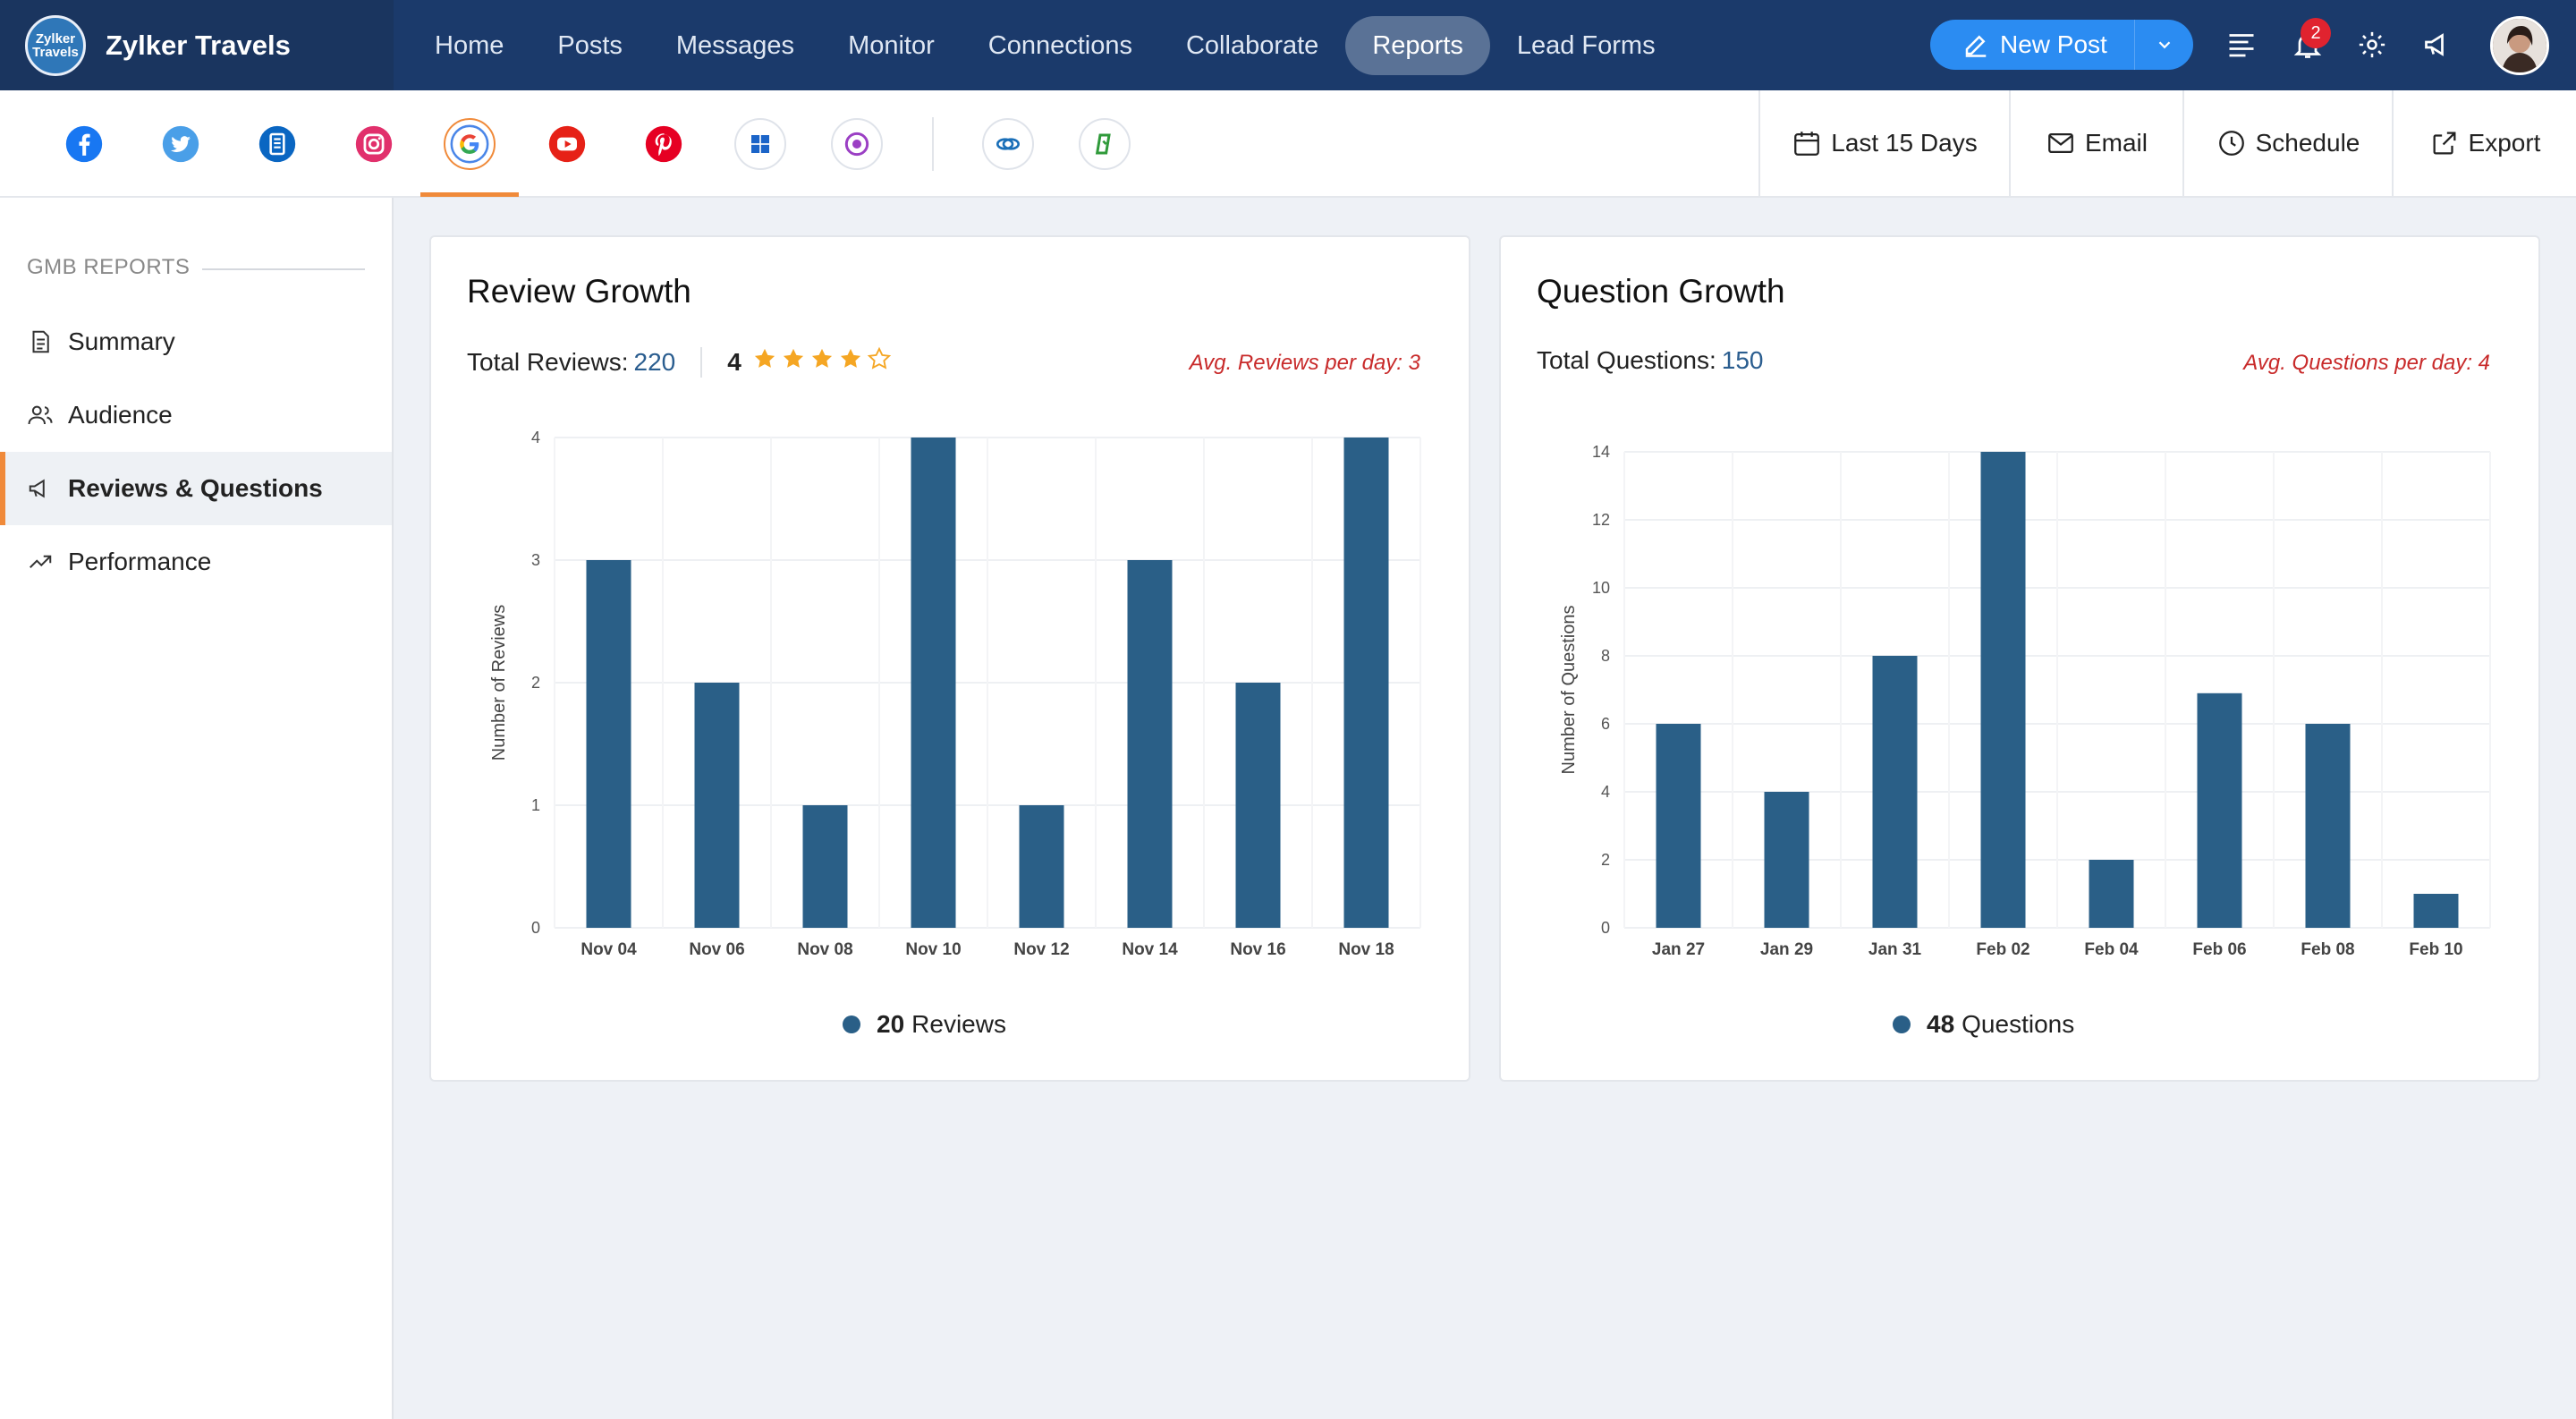 This screenshot has height=1419, width=2576. What do you see at coordinates (55, 52) in the screenshot?
I see `logo-text-line2: Travels` at bounding box center [55, 52].